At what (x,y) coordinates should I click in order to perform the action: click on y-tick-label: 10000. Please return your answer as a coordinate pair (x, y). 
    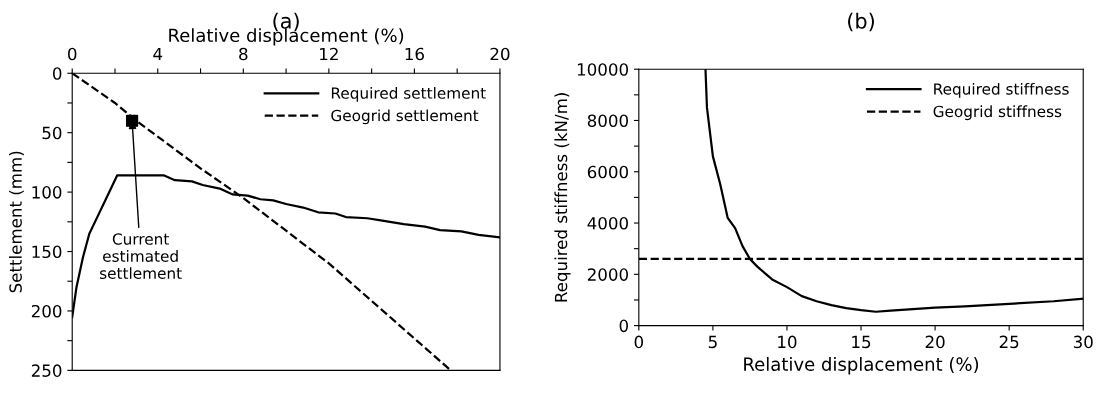
    Looking at the image, I should click on (602, 69).